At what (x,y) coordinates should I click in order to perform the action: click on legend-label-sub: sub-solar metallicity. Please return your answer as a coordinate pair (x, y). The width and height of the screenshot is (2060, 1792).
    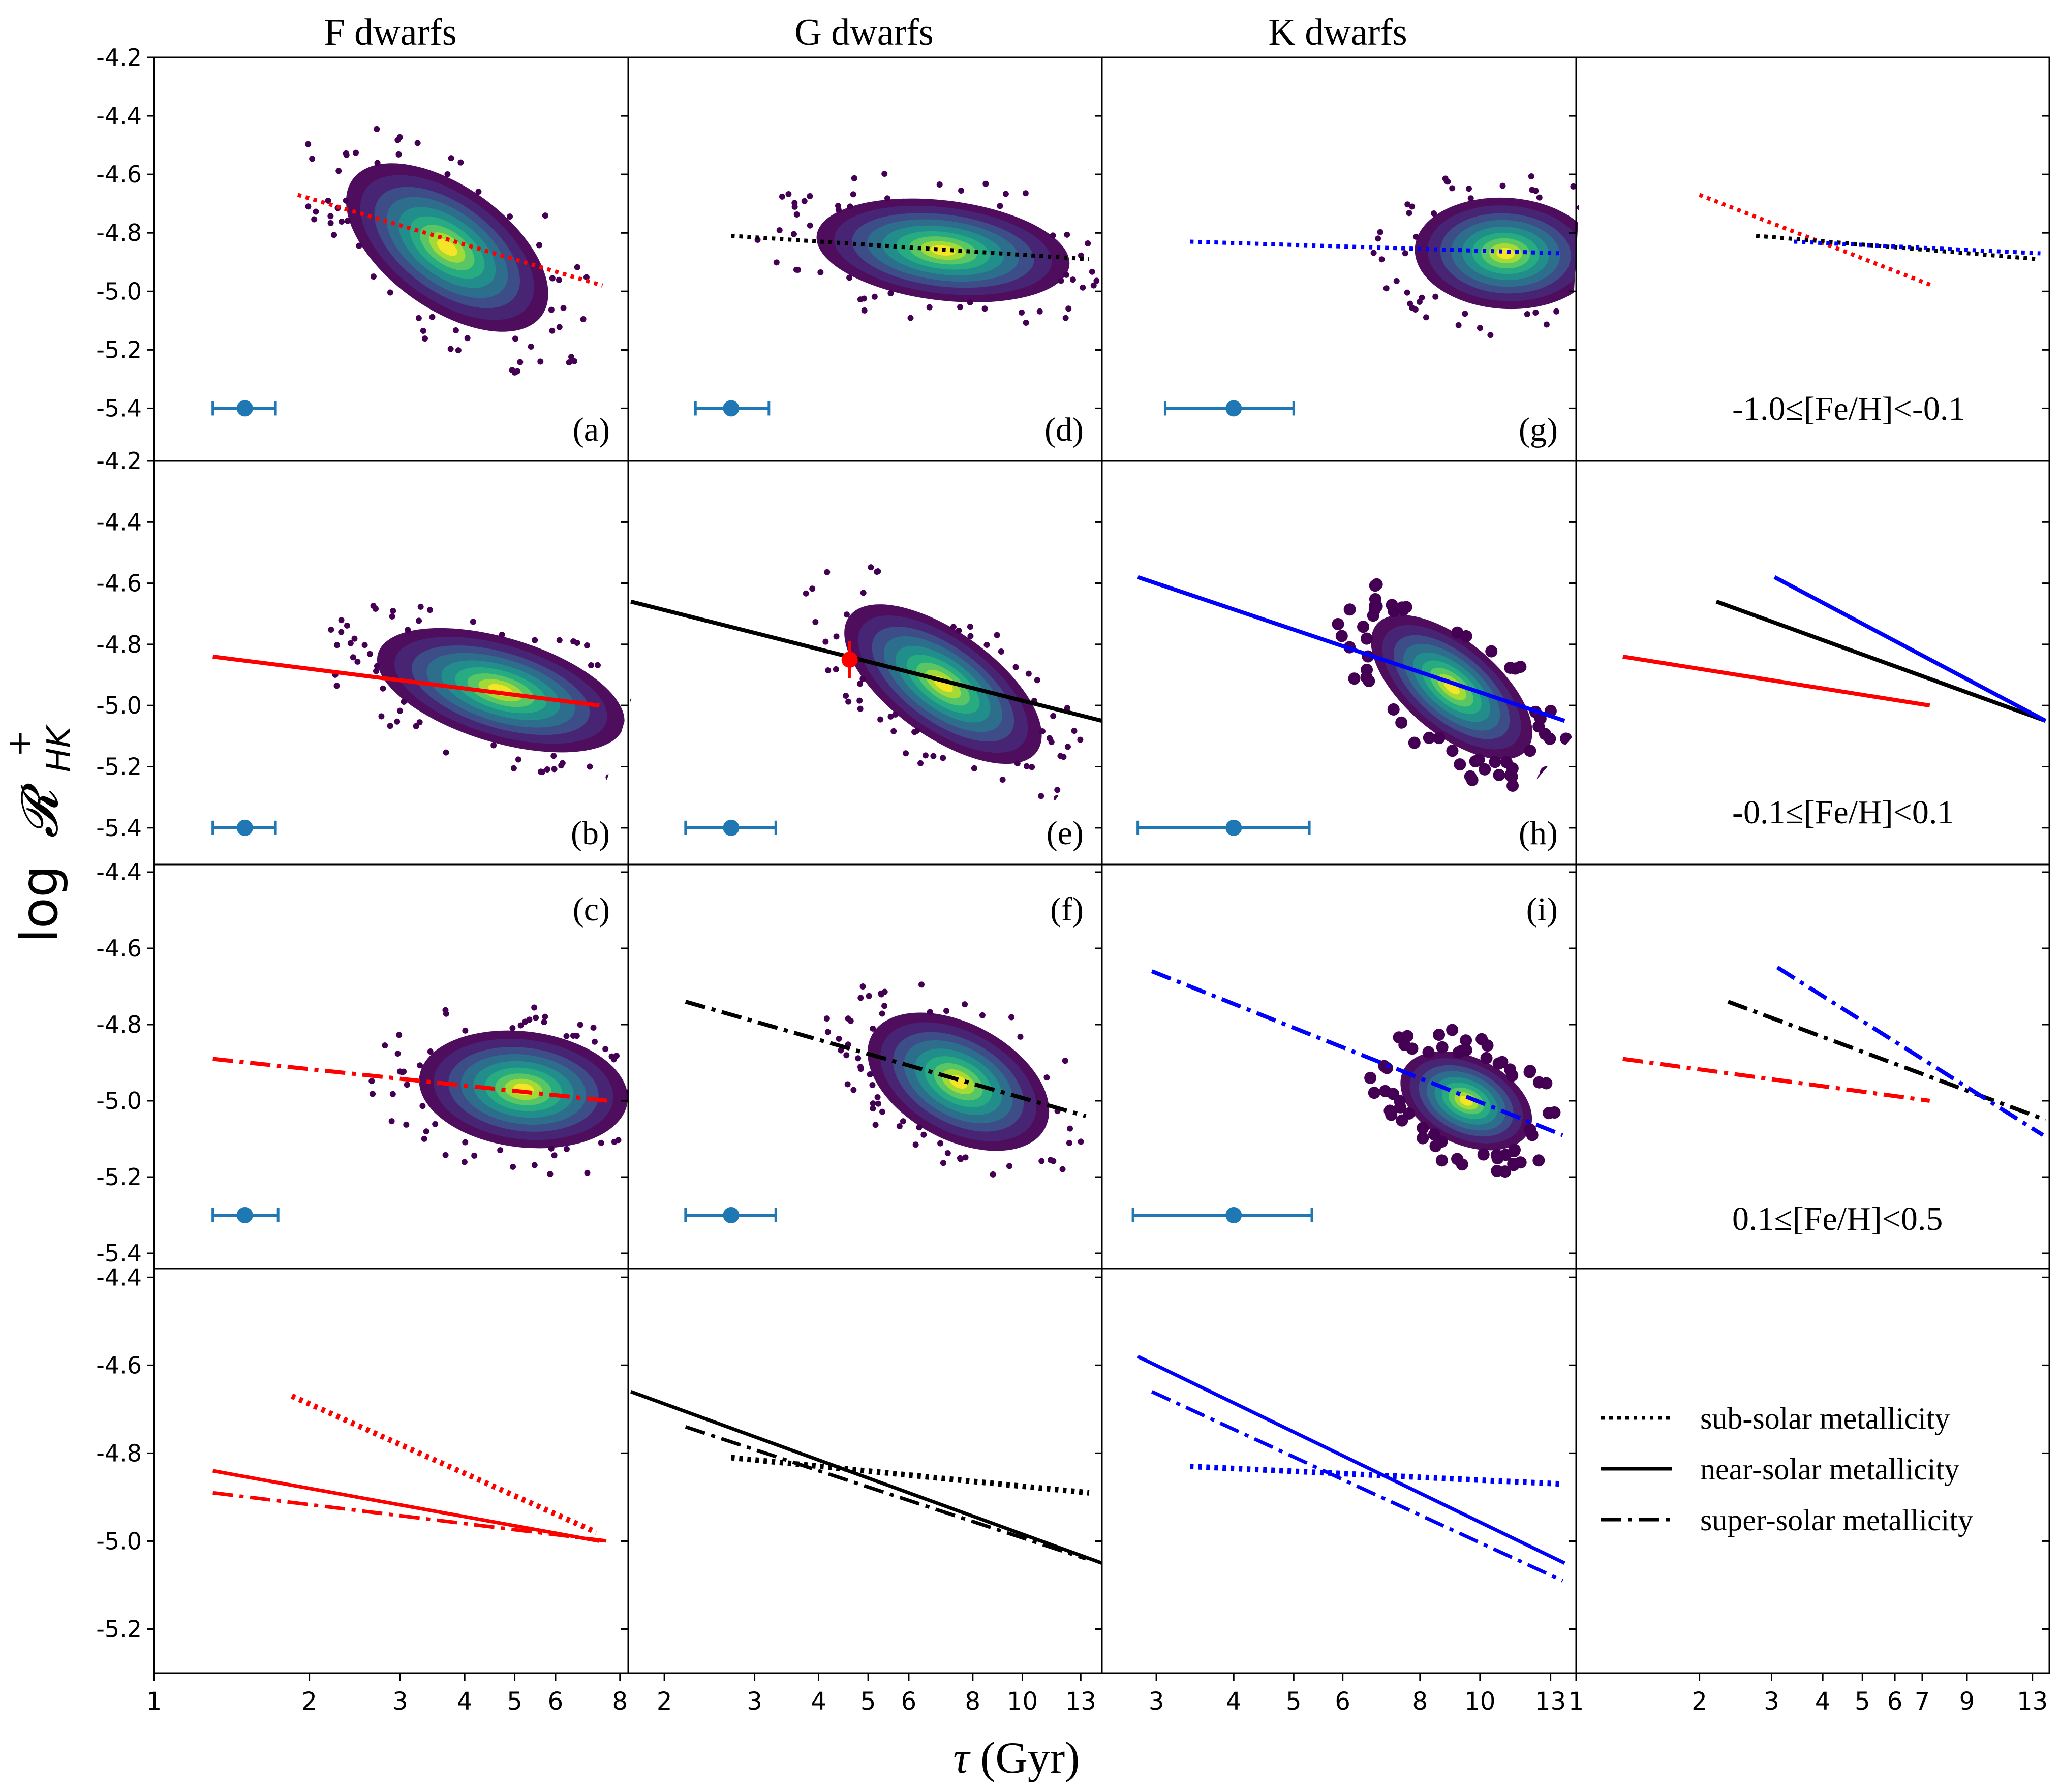
    Looking at the image, I should click on (1825, 1418).